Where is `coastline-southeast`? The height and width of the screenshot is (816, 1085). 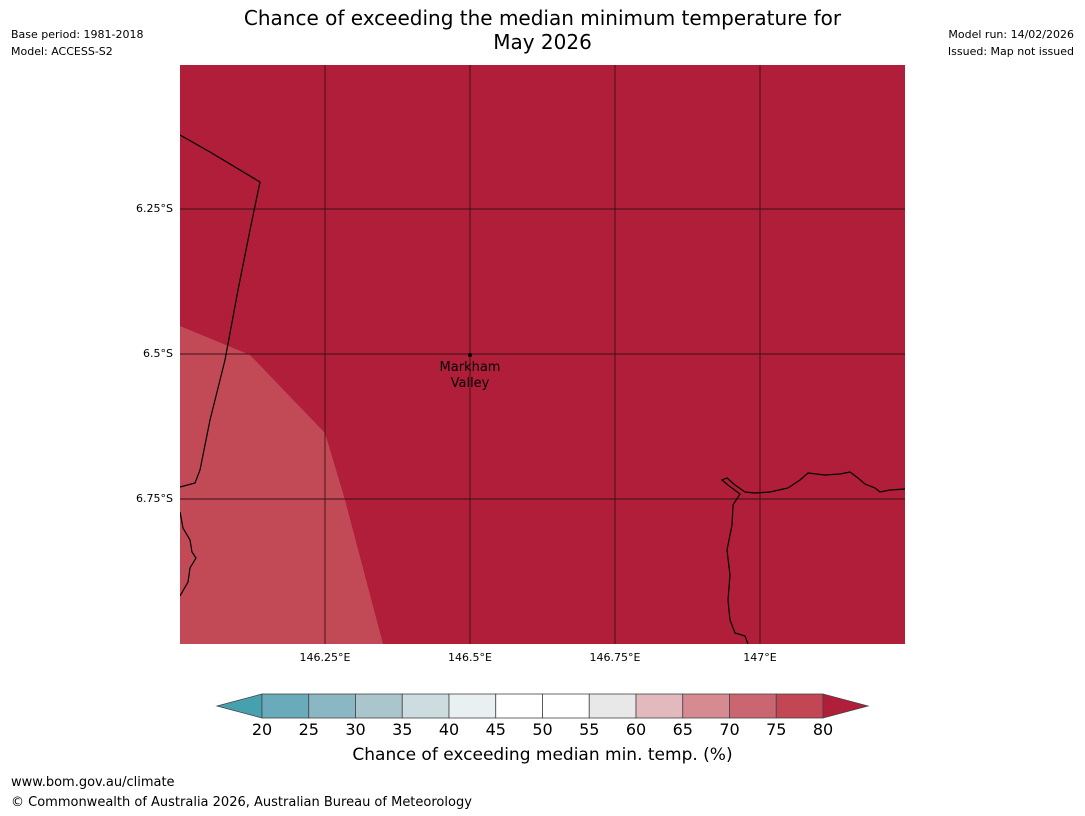
coastline-southeast is located at coordinates (812, 557).